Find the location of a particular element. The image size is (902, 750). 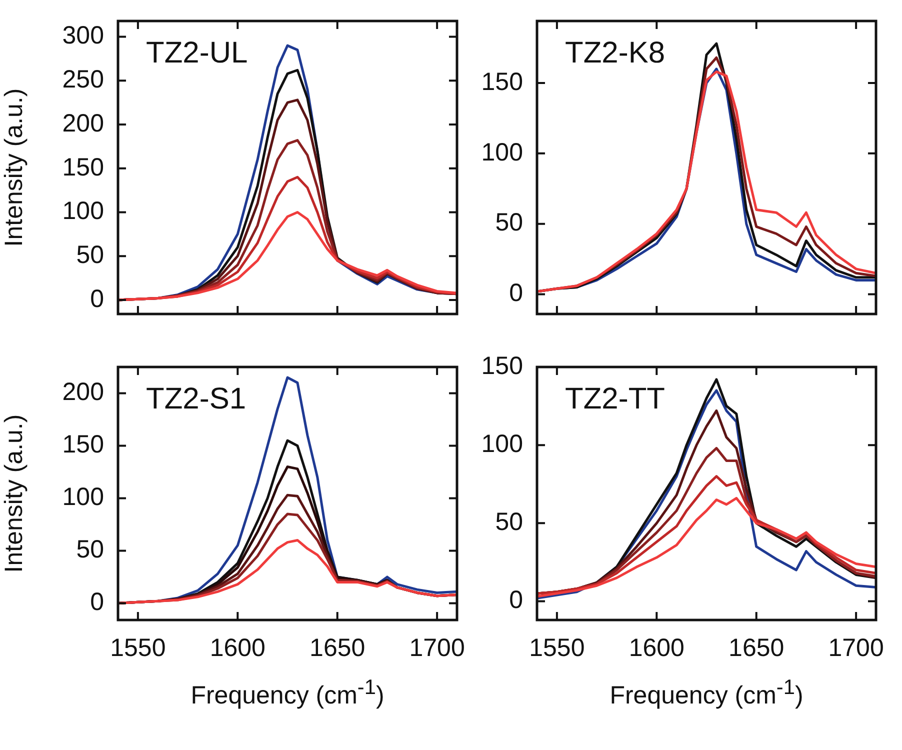

y-tick-label: 300 is located at coordinates (83, 36).